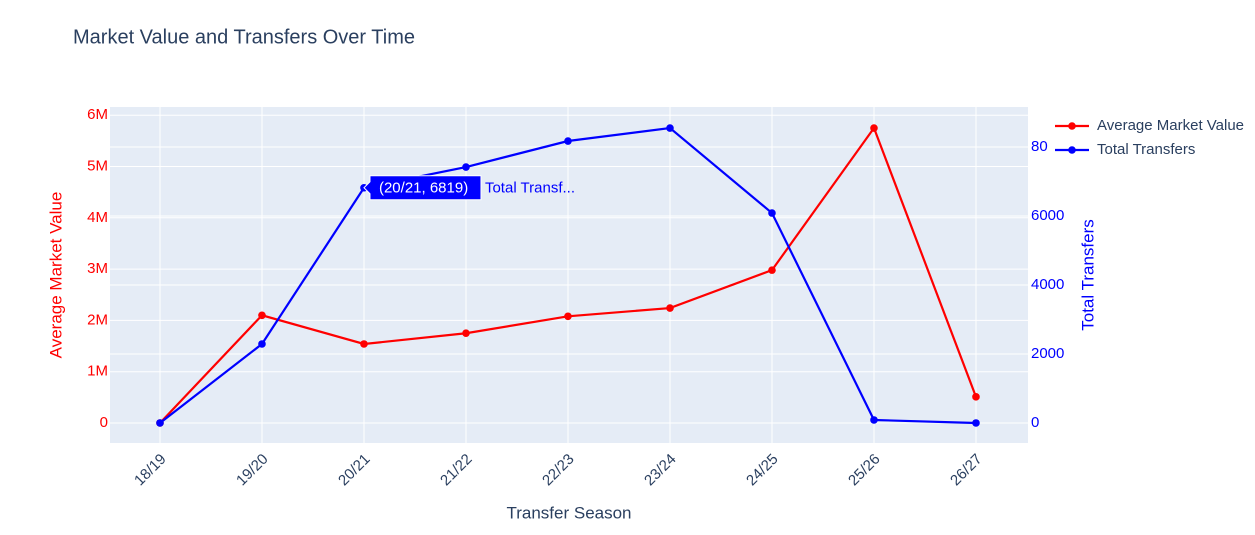 This screenshot has width=1255, height=535. What do you see at coordinates (1087, 275) in the screenshot?
I see `y2-axis-title: Total Transfers` at bounding box center [1087, 275].